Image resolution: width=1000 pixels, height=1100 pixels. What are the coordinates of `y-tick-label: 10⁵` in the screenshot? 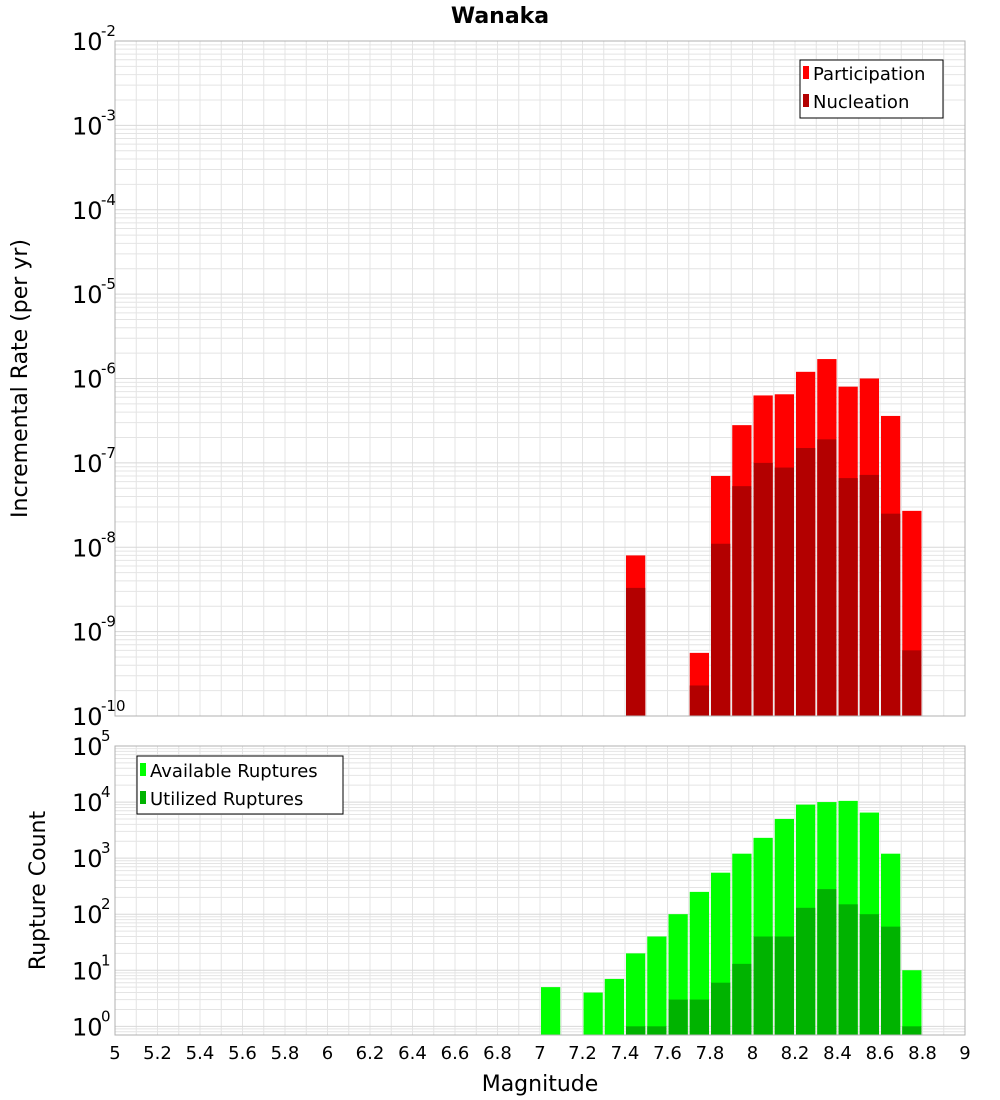 It's located at (91, 744).